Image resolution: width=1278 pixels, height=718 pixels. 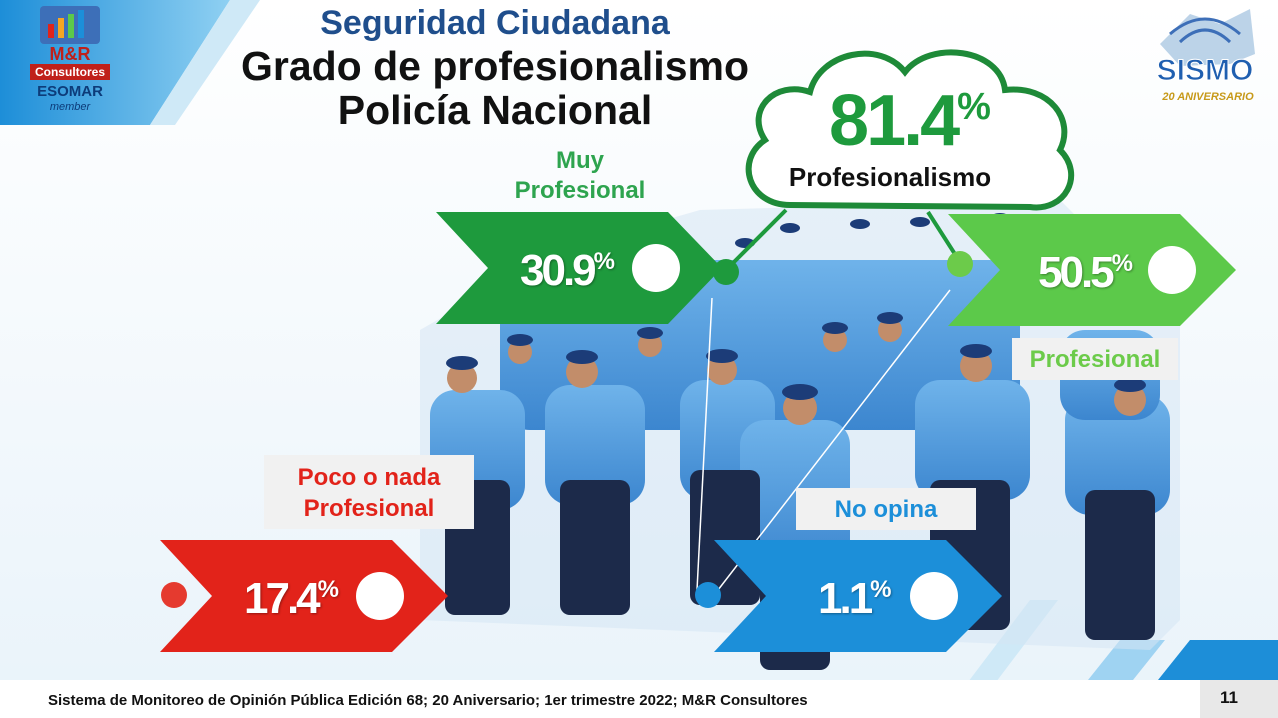 What do you see at coordinates (934, 596) in the screenshot?
I see `no-opina-circle` at bounding box center [934, 596].